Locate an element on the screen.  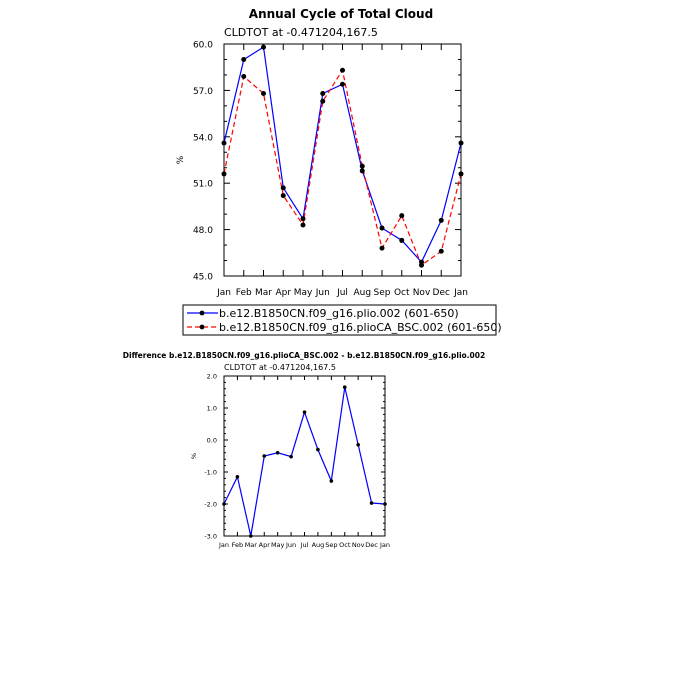
y-tick-label: 51.0 is located at coordinates (203, 185).